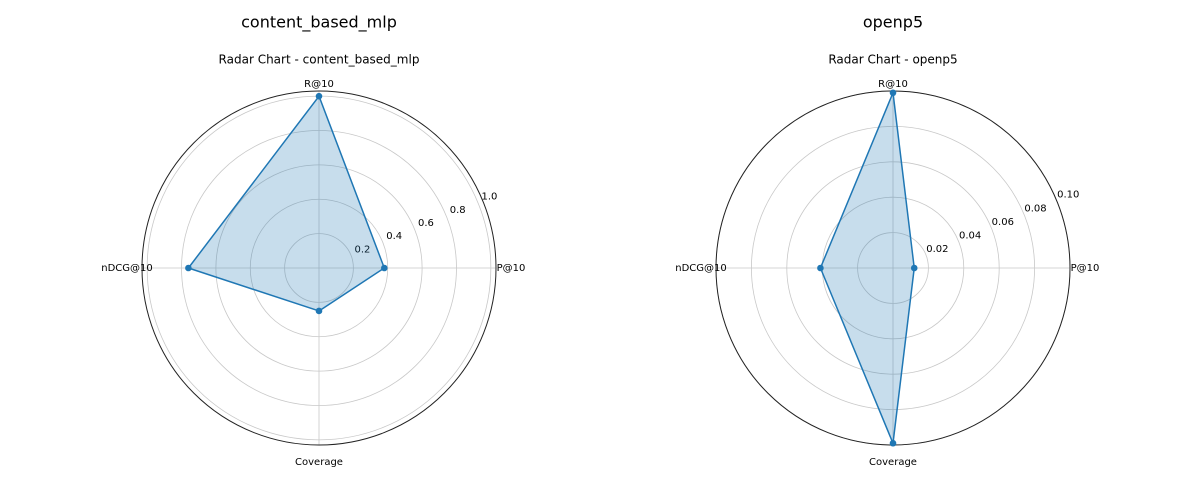 The height and width of the screenshot is (500, 1200). What do you see at coordinates (892, 60) in the screenshot?
I see `chart-title: Radar Chart - openp5` at bounding box center [892, 60].